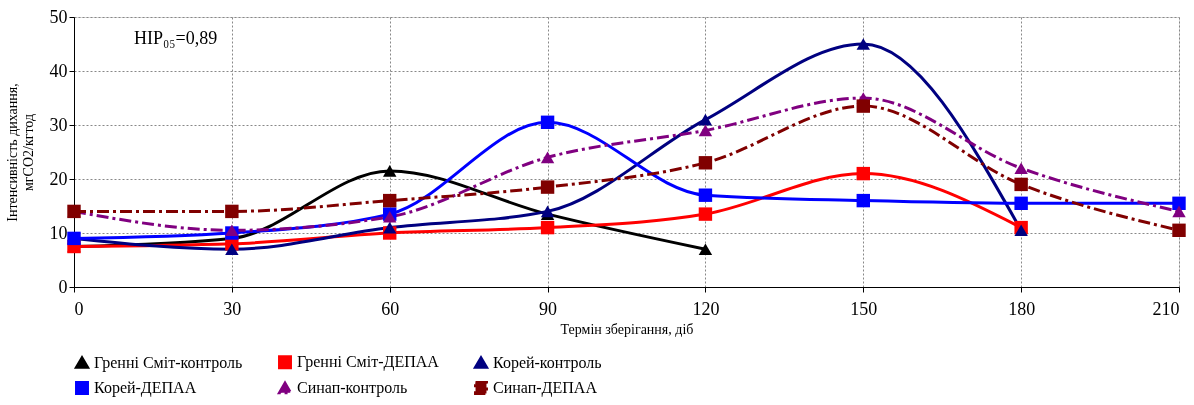 The height and width of the screenshot is (405, 1194). I want to click on annotation: HIP₀₅=0,89, so click(176, 38).